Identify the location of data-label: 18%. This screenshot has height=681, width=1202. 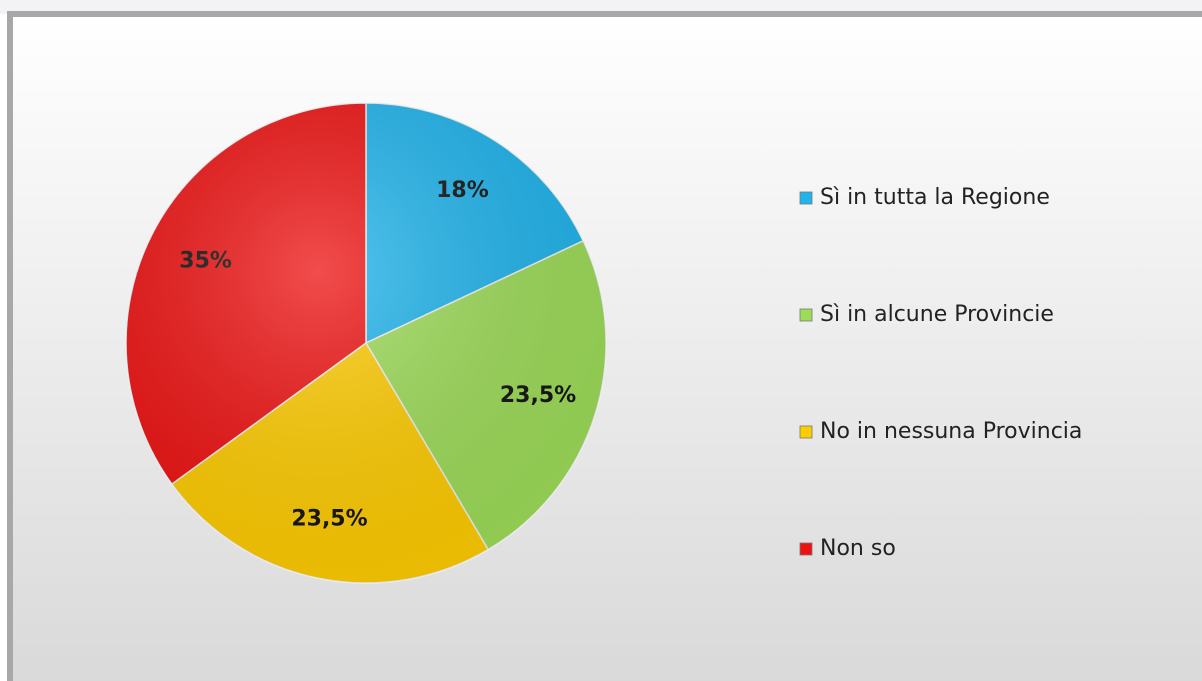
(462, 190).